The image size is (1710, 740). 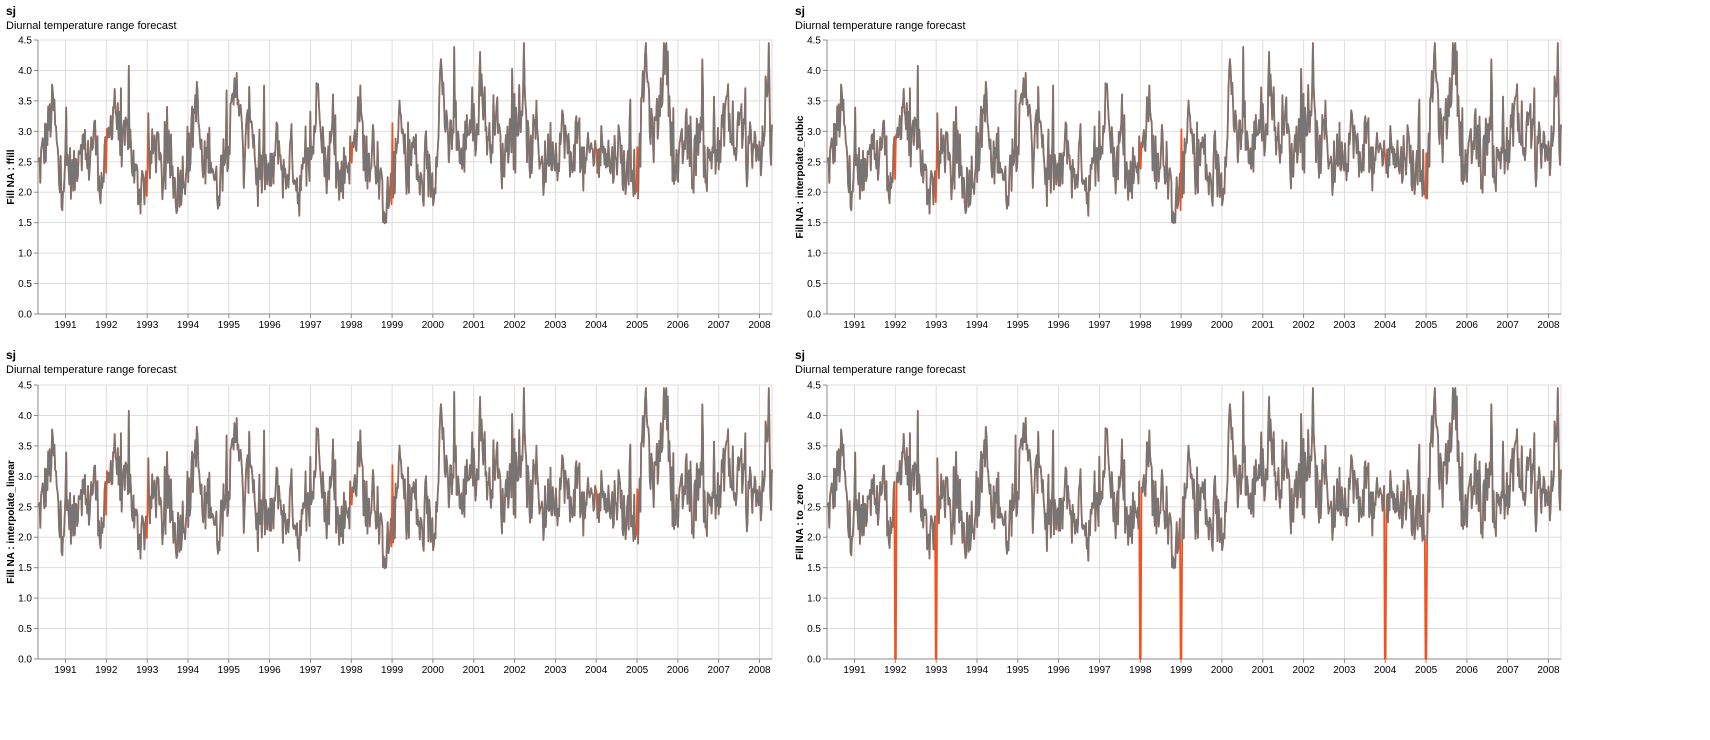 What do you see at coordinates (433, 670) in the screenshot?
I see `x-tick-label: 2000` at bounding box center [433, 670].